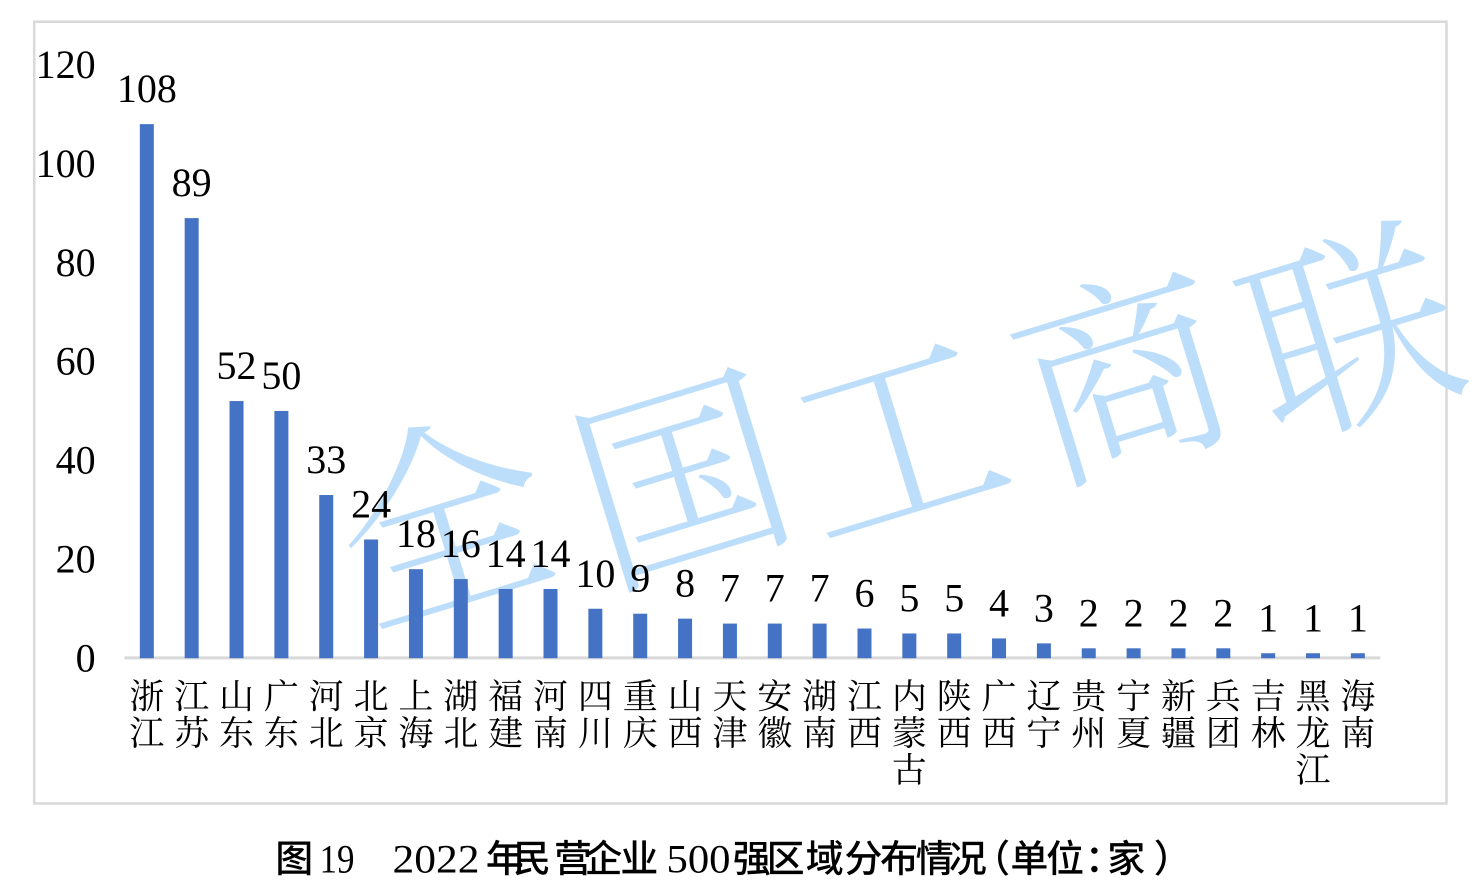 This screenshot has height=893, width=1483. Describe the element at coordinates (595, 573) in the screenshot. I see `svg-text: 10` at that location.